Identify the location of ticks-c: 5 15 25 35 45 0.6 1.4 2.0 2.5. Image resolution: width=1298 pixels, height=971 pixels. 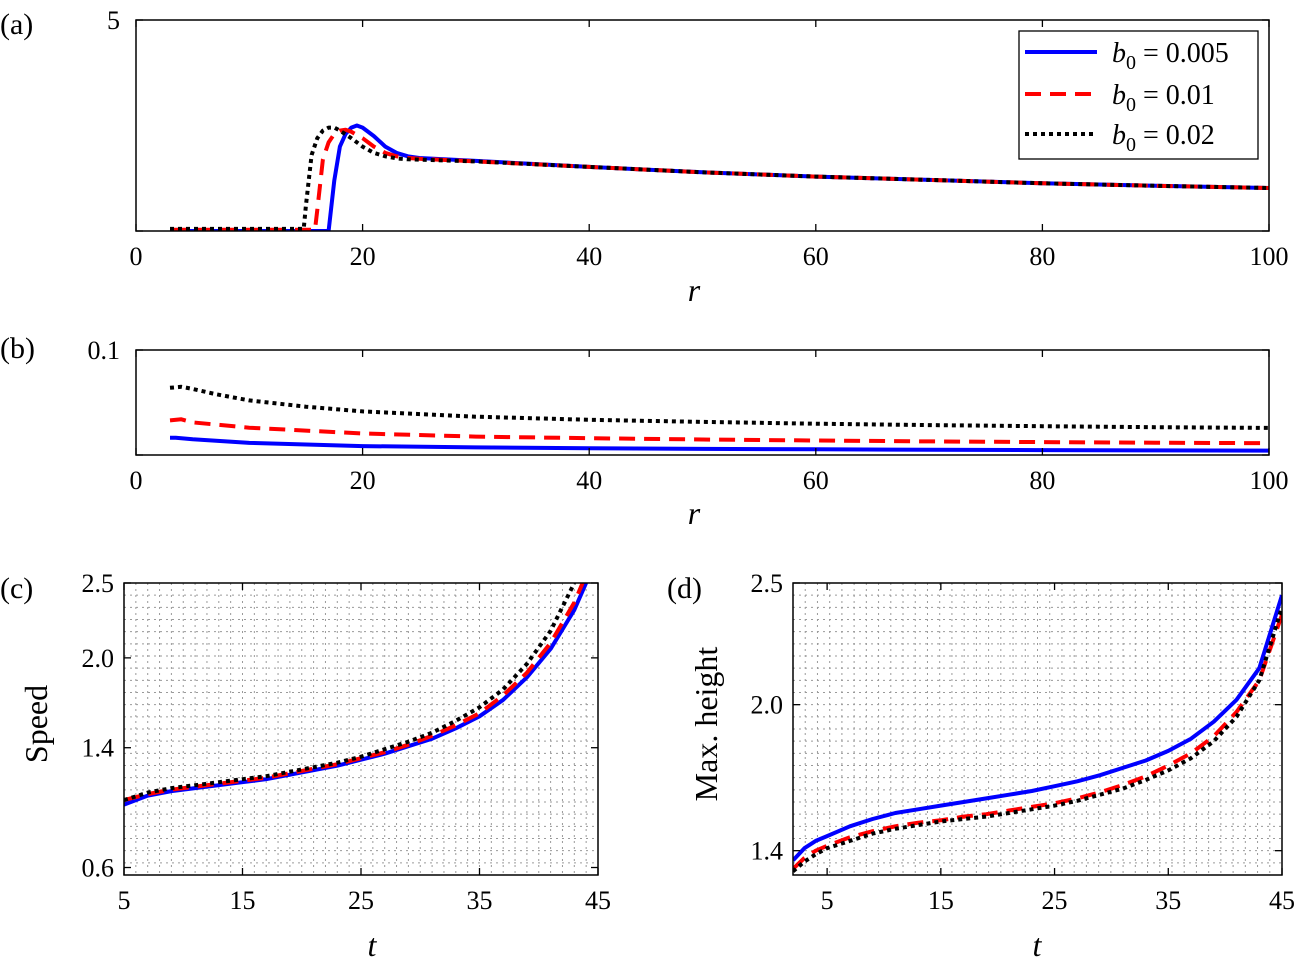
(347, 742).